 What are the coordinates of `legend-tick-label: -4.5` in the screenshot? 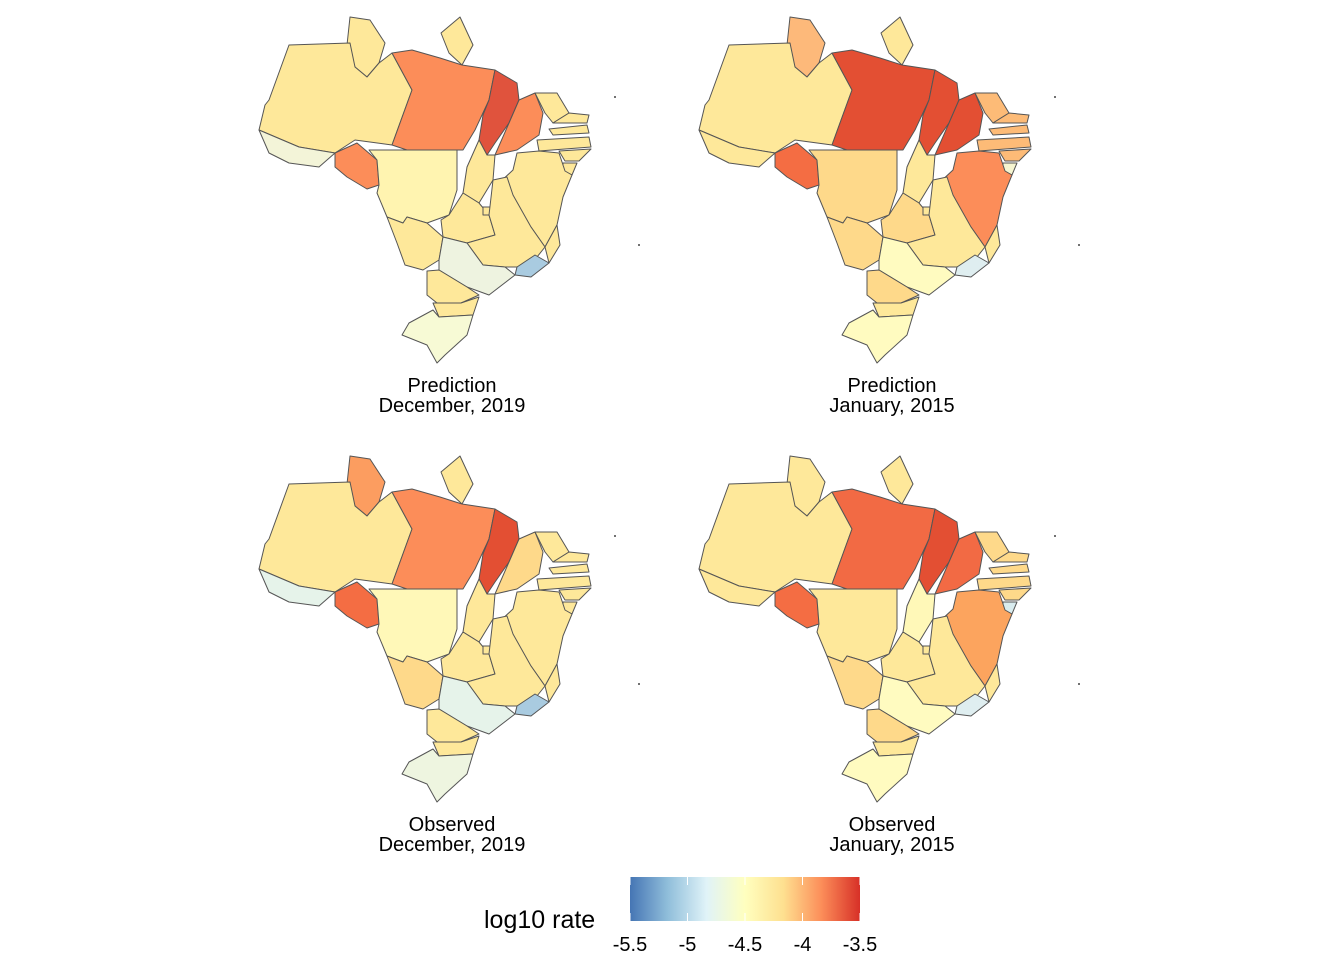 It's located at (745, 945).